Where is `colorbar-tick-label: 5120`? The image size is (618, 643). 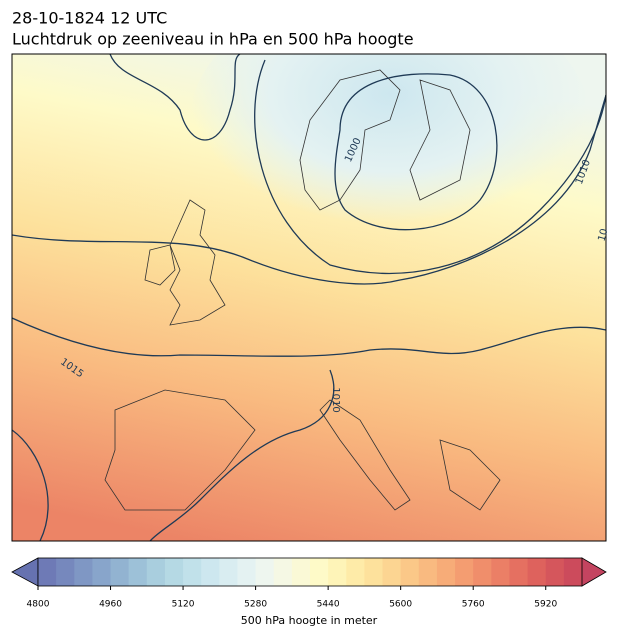 colorbar-tick-label: 5120 is located at coordinates (183, 605).